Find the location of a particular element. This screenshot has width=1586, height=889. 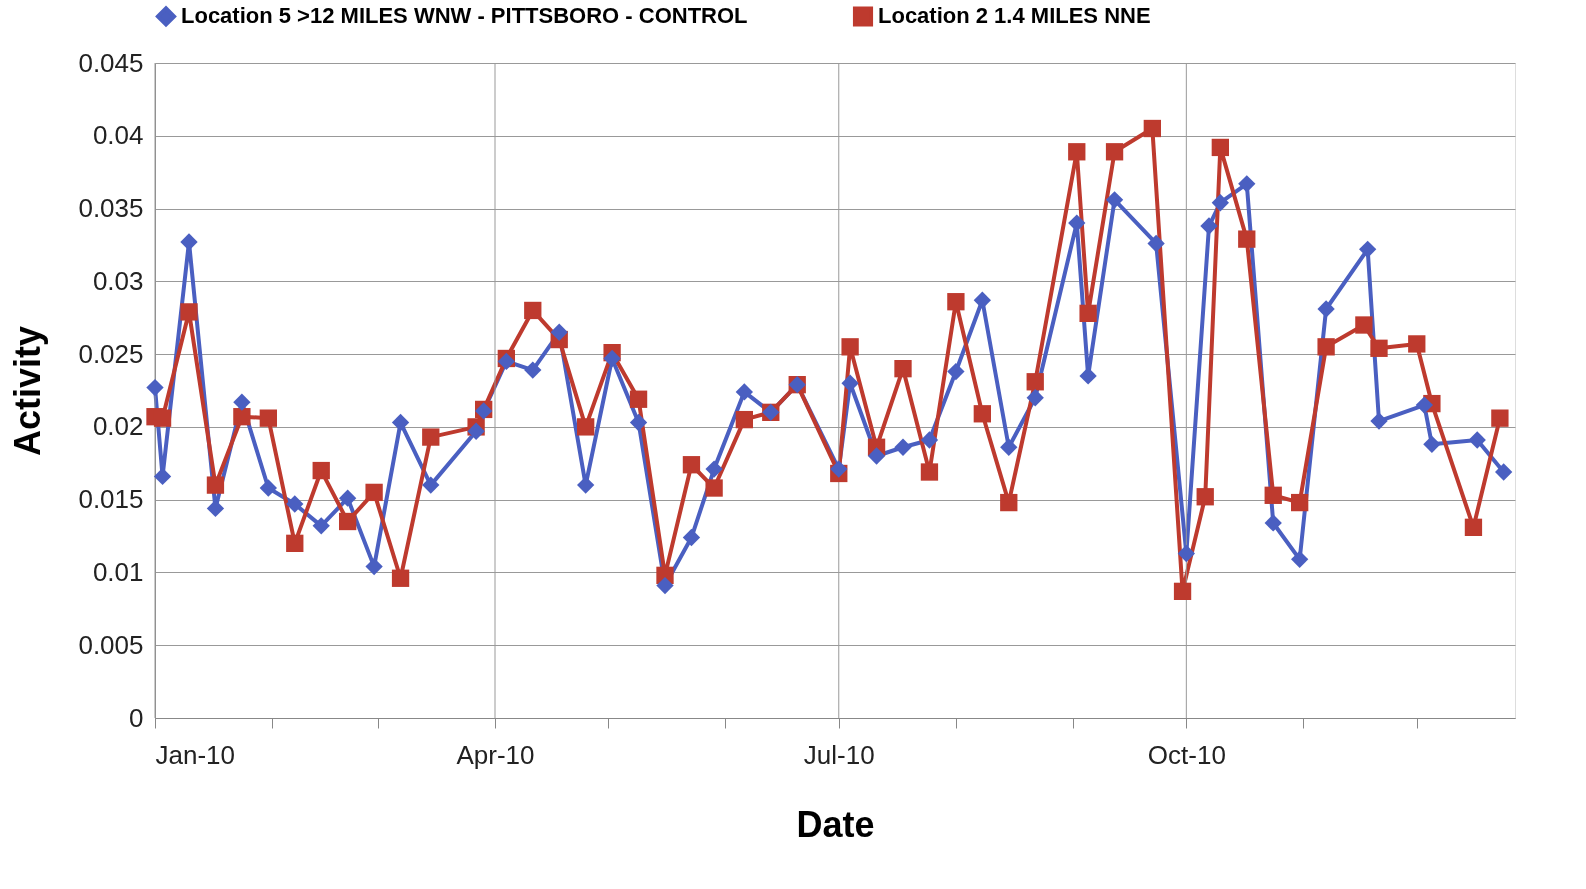

y-tick-label: 0.035 is located at coordinates (111, 208).